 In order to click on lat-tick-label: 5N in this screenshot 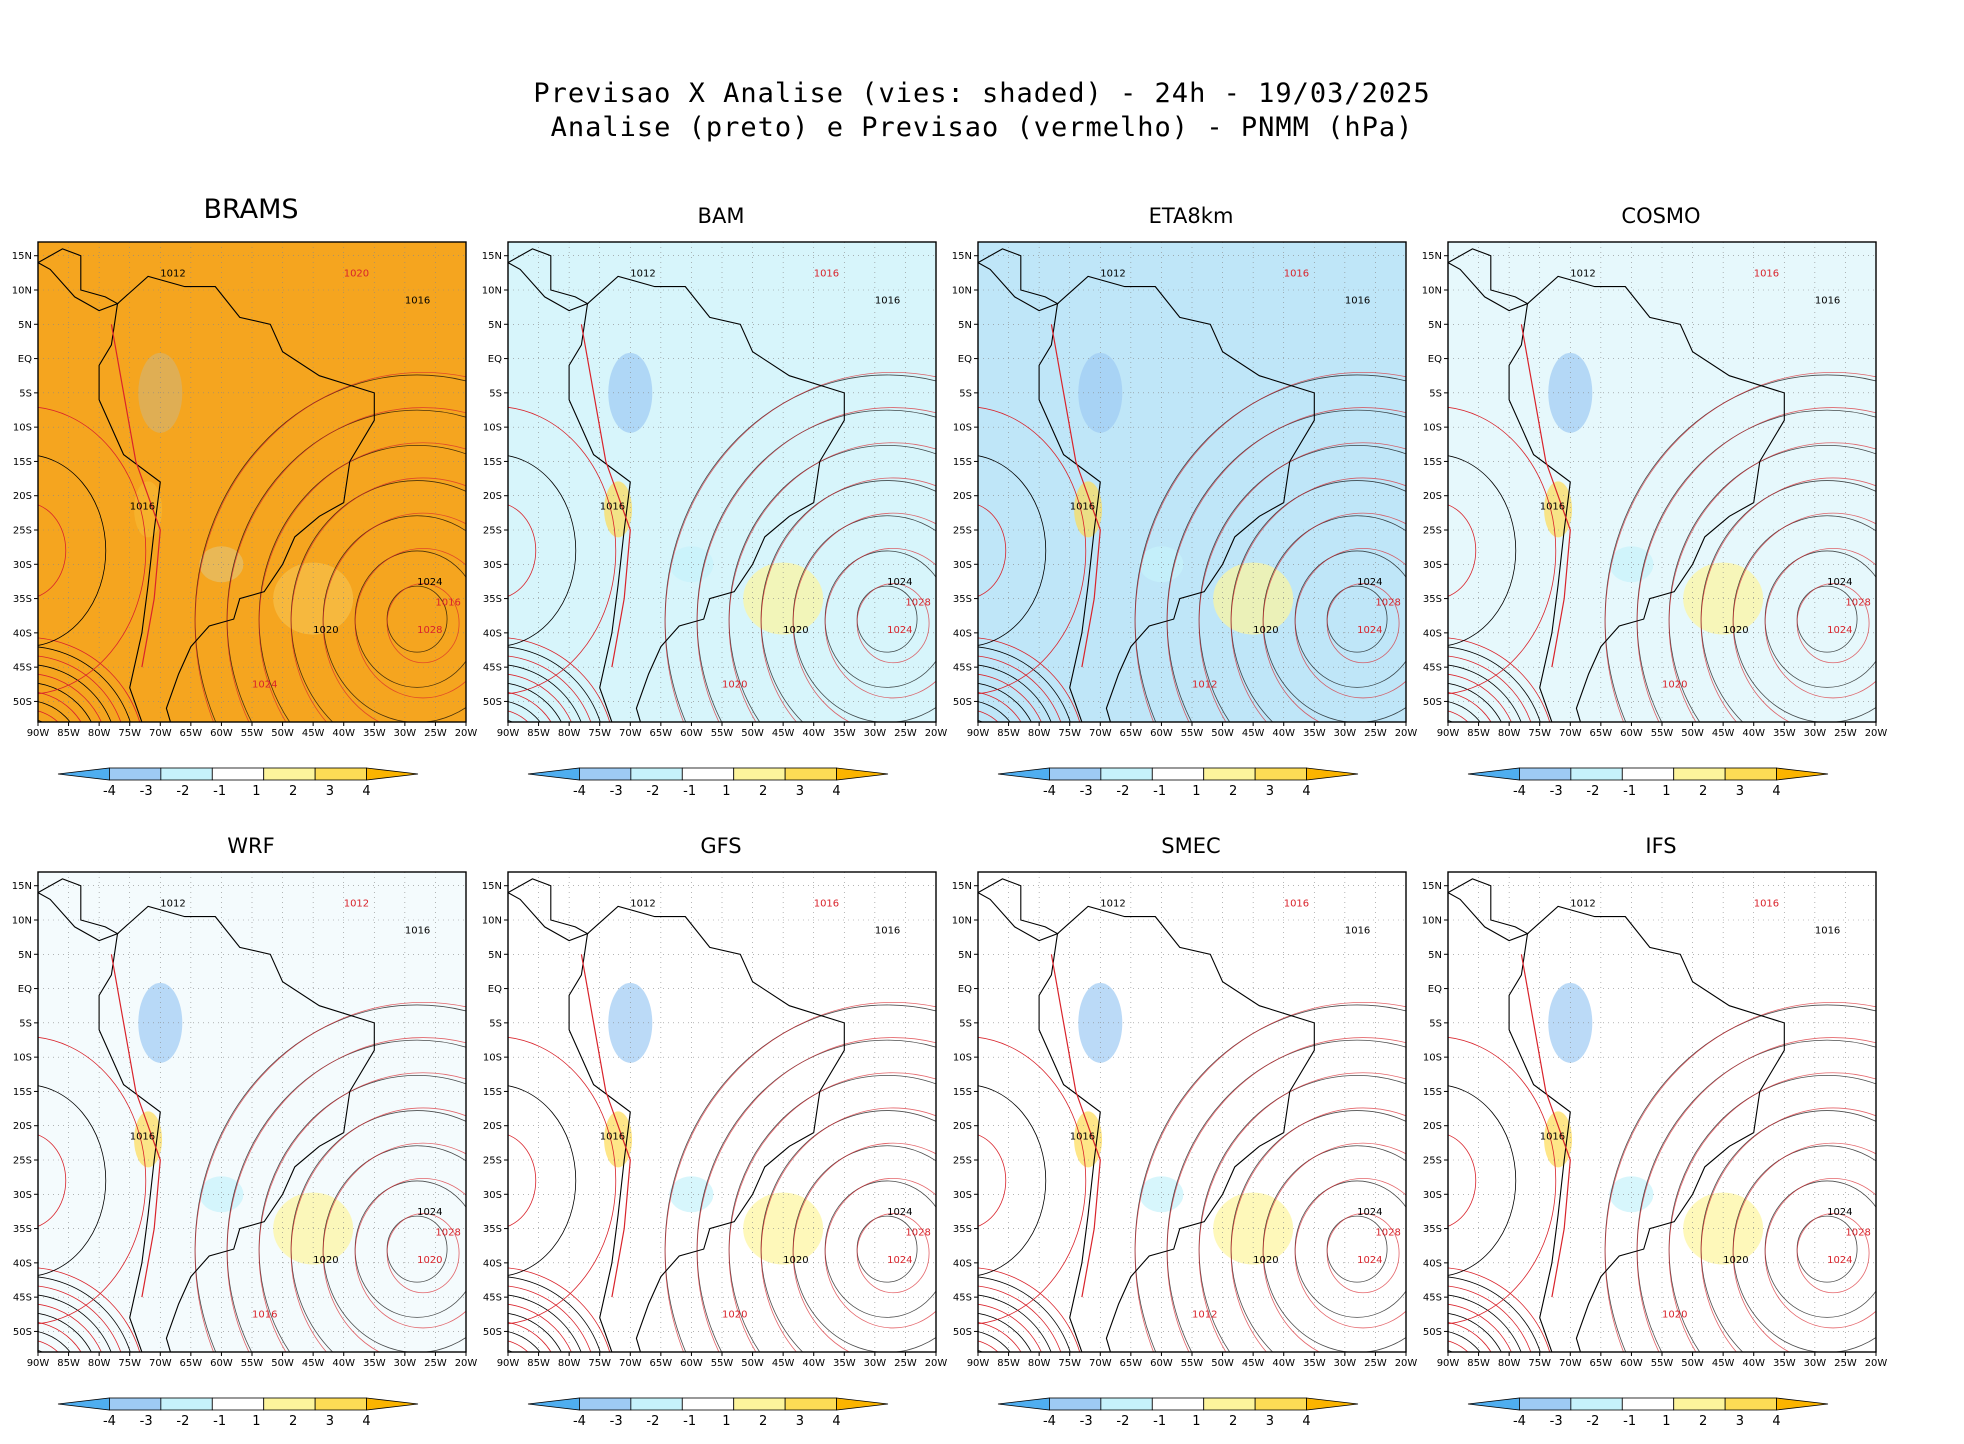, I will do `click(495, 955)`.